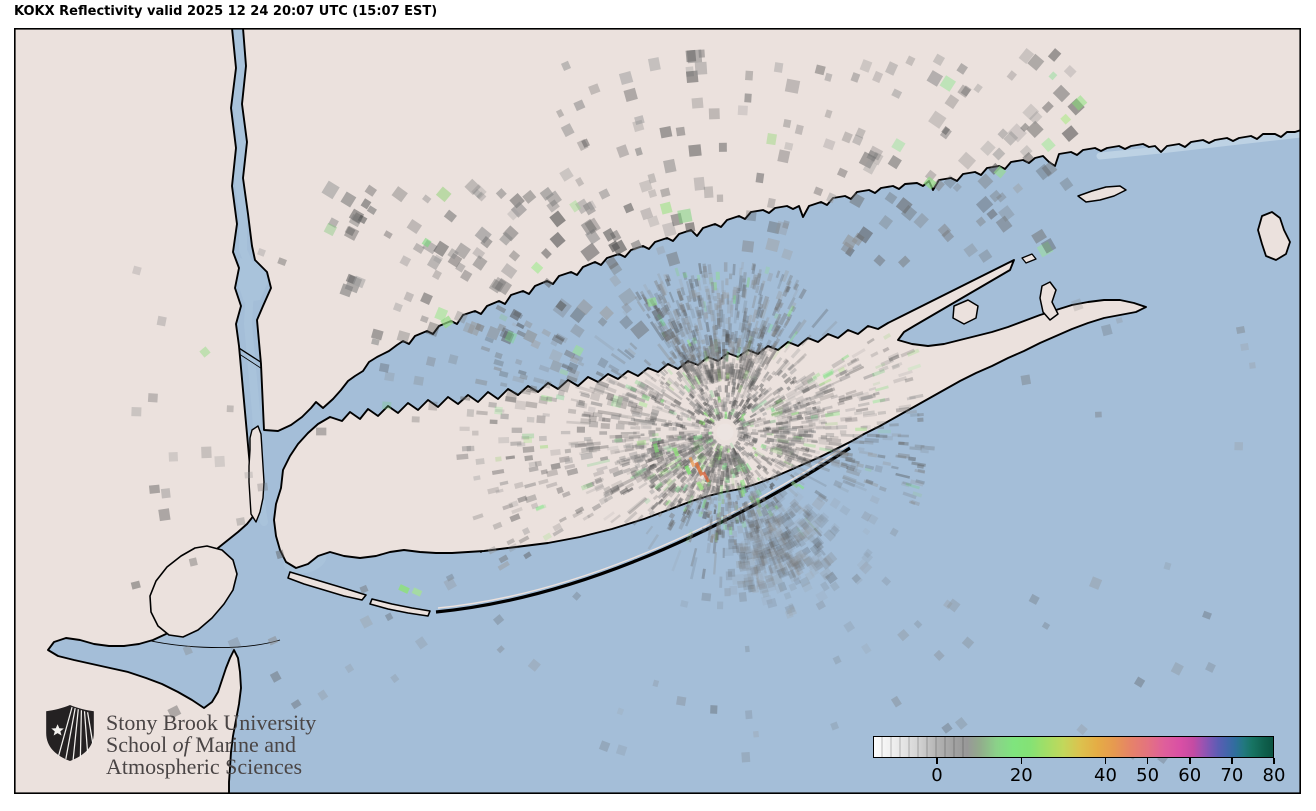 The image size is (1316, 811). Describe the element at coordinates (1190, 775) in the screenshot. I see `colorbar-tick-label: 60` at that location.